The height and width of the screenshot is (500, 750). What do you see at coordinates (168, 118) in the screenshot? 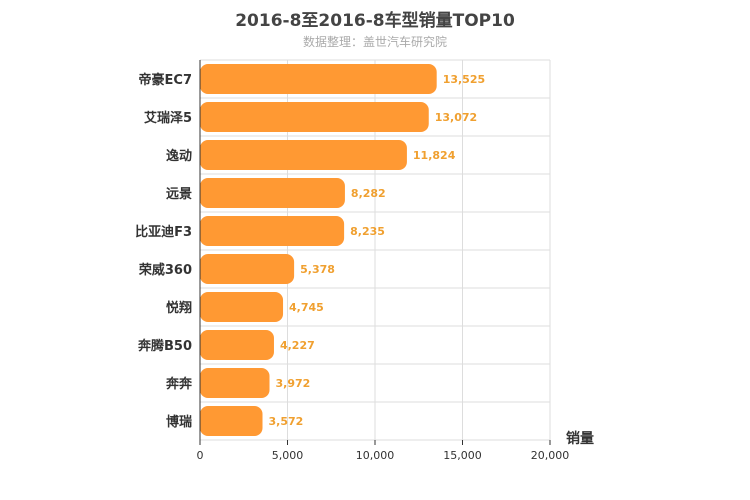
I see `category-label: 艾瑞泽5` at bounding box center [168, 118].